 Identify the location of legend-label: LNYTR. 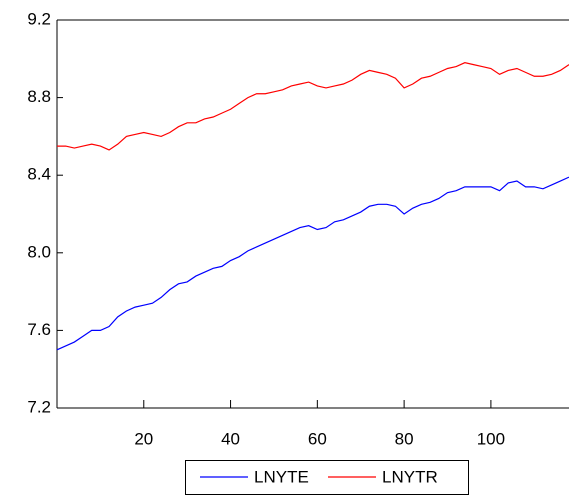
(410, 476).